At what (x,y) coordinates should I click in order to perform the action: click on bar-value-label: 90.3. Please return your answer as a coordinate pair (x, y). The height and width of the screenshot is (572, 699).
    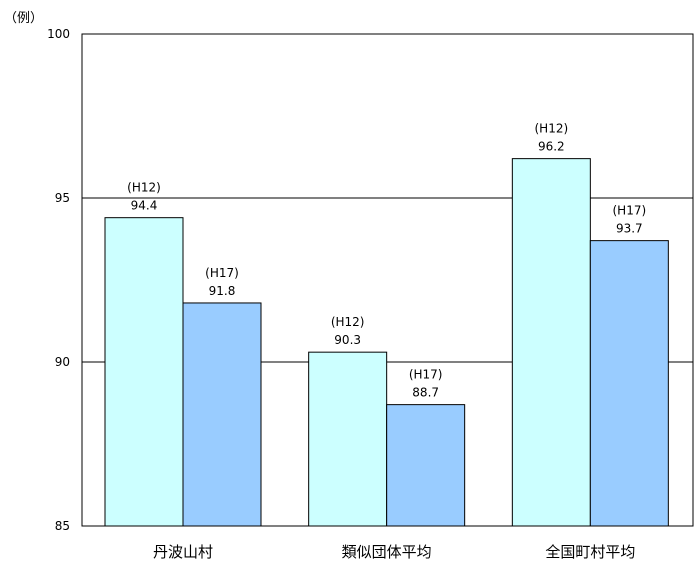
    Looking at the image, I should click on (347, 340).